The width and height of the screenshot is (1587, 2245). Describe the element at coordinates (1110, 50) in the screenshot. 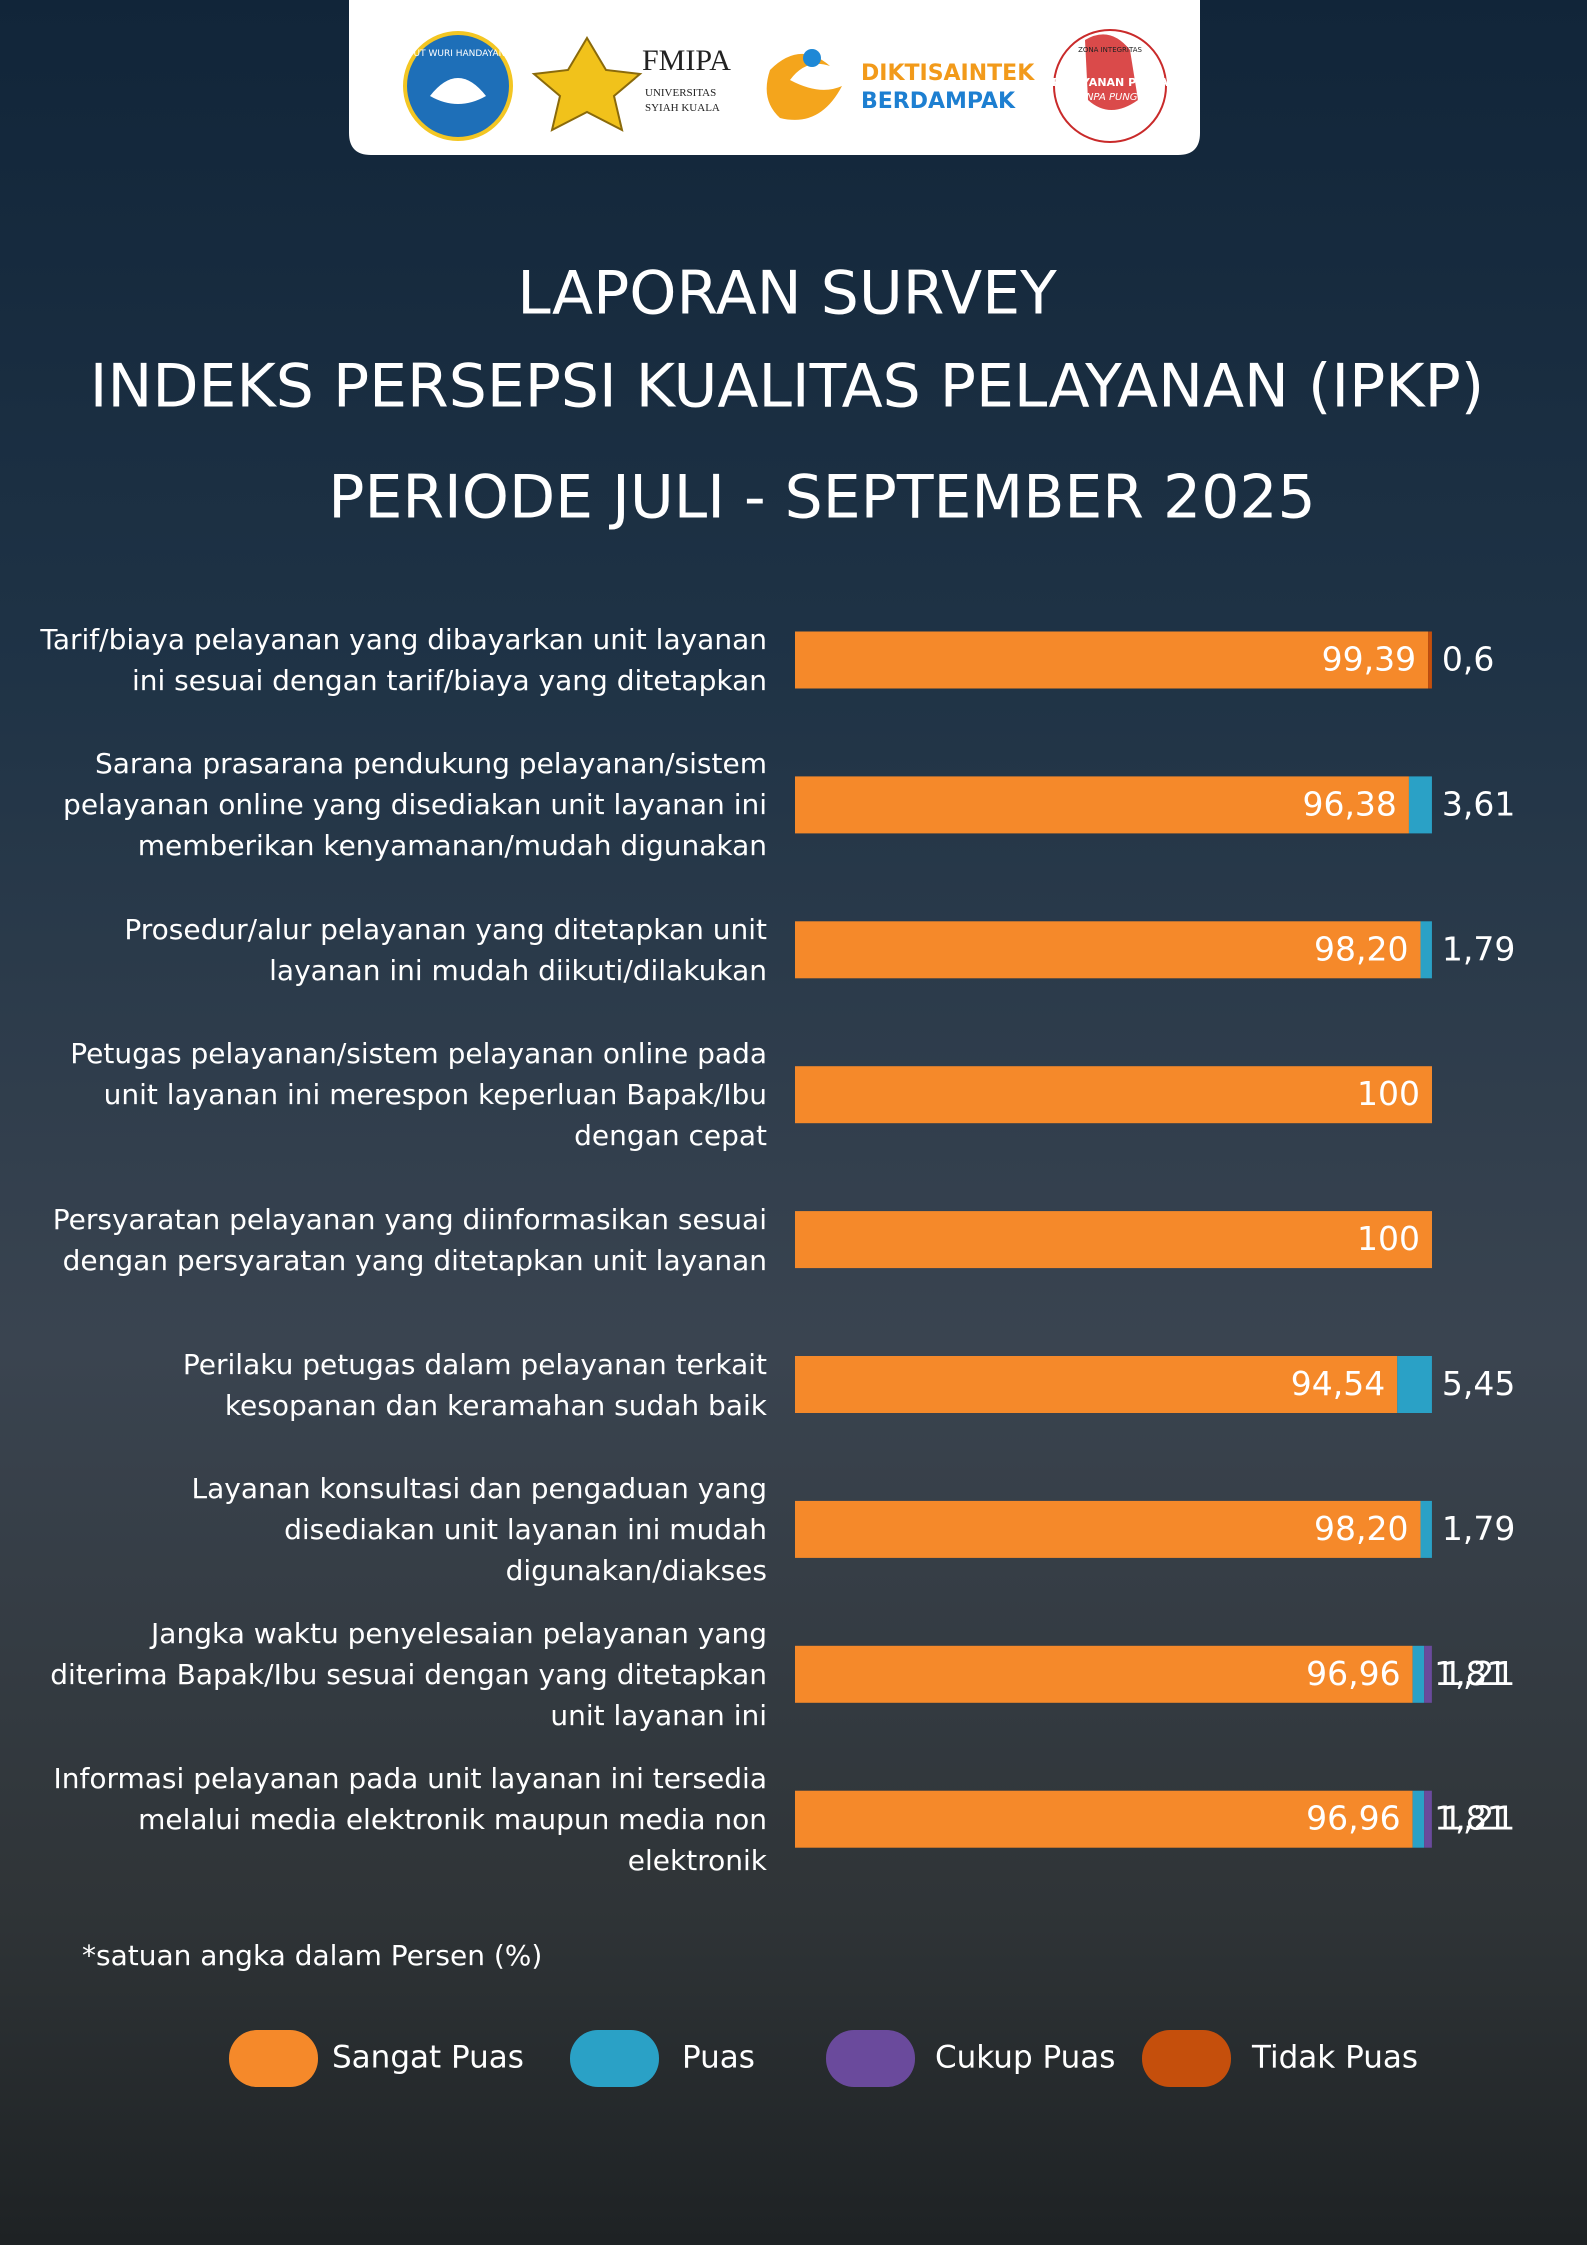

I see `zone-text: ZONA INTEGRITAS` at that location.